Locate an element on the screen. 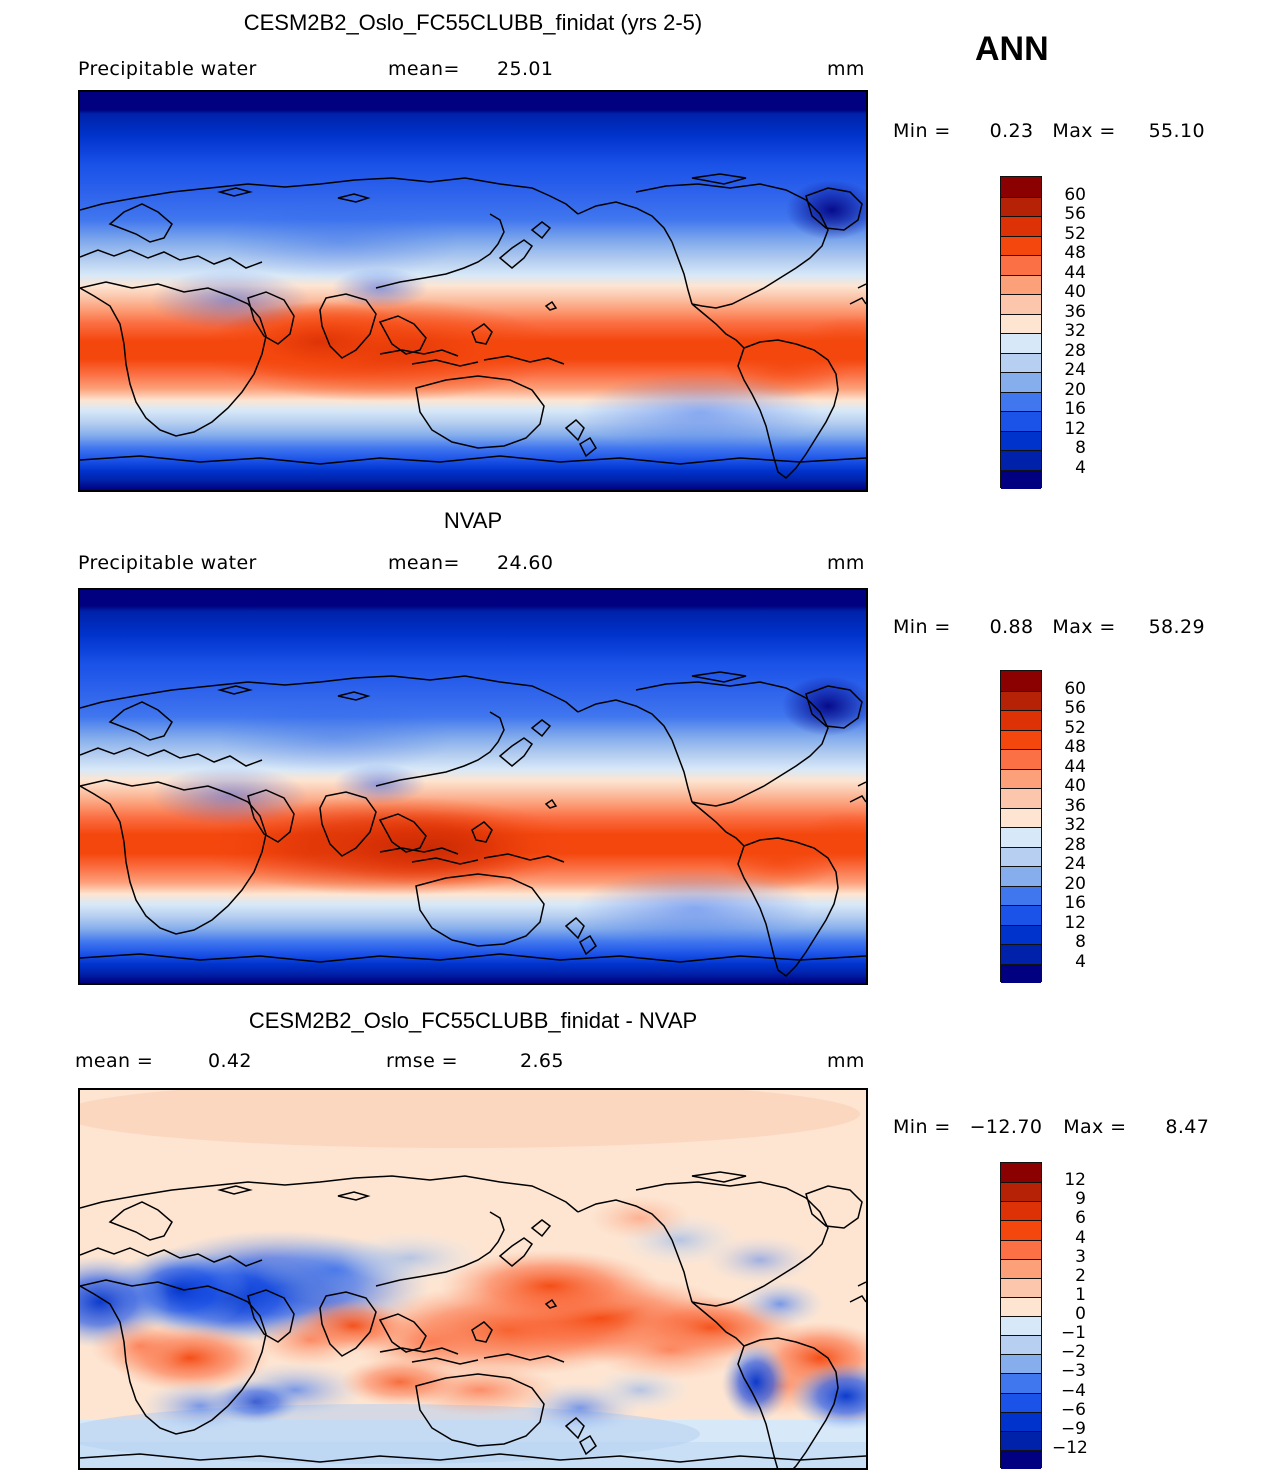 Image resolution: width=1285 pixels, height=1484 pixels. colorbar-difference is located at coordinates (1021, 1315).